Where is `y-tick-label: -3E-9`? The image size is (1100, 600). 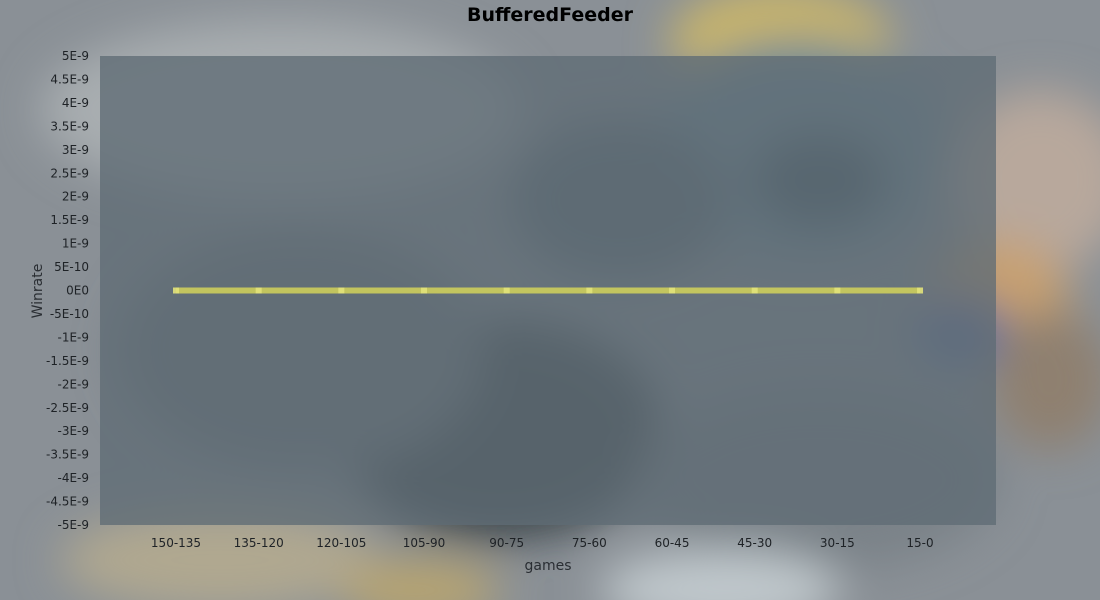 y-tick-label: -3E-9 is located at coordinates (73, 431).